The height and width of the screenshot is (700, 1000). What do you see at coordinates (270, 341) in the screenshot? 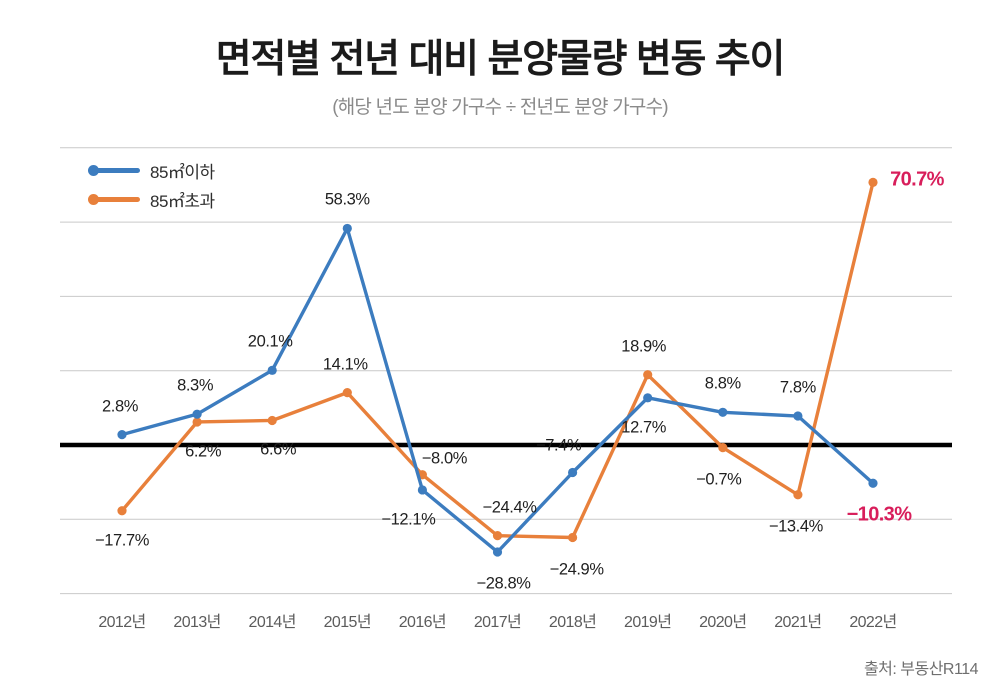
I see `data-point-label: 20.1%` at bounding box center [270, 341].